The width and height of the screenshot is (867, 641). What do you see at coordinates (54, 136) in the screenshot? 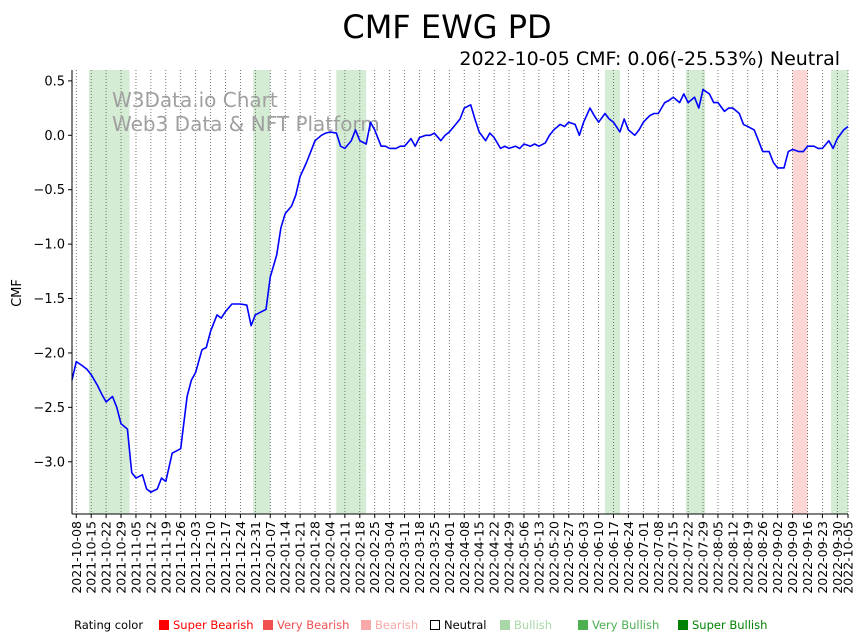
I see `y-tick-label-1: 0.0` at bounding box center [54, 136].